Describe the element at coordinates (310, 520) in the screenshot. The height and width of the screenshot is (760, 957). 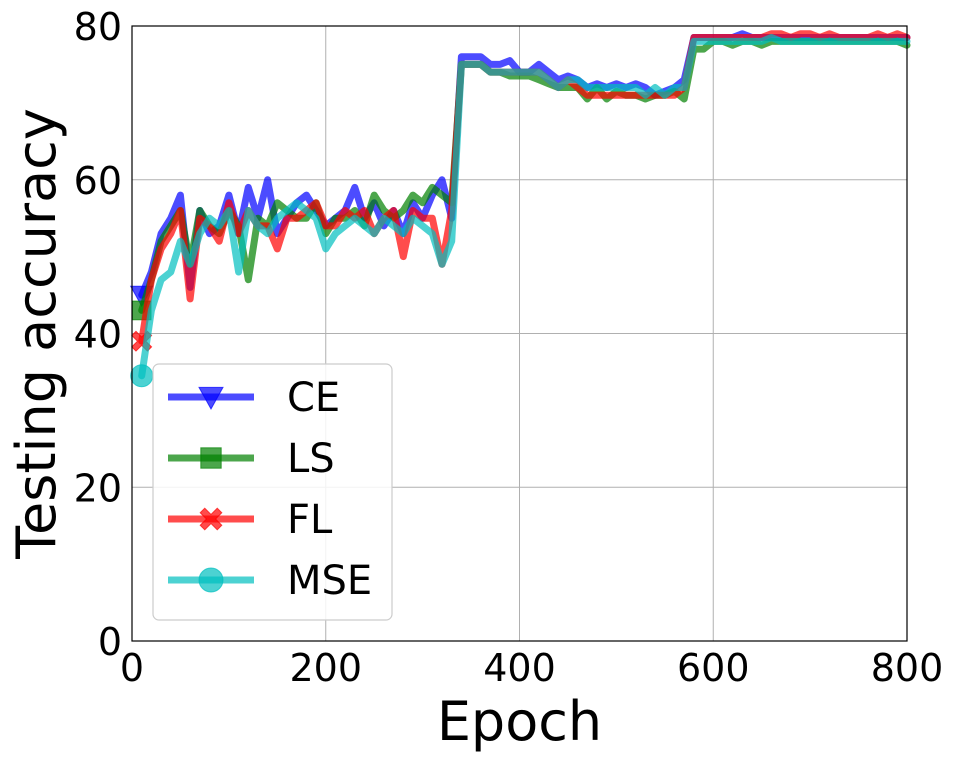
I see `legend-label-fl: FL` at that location.